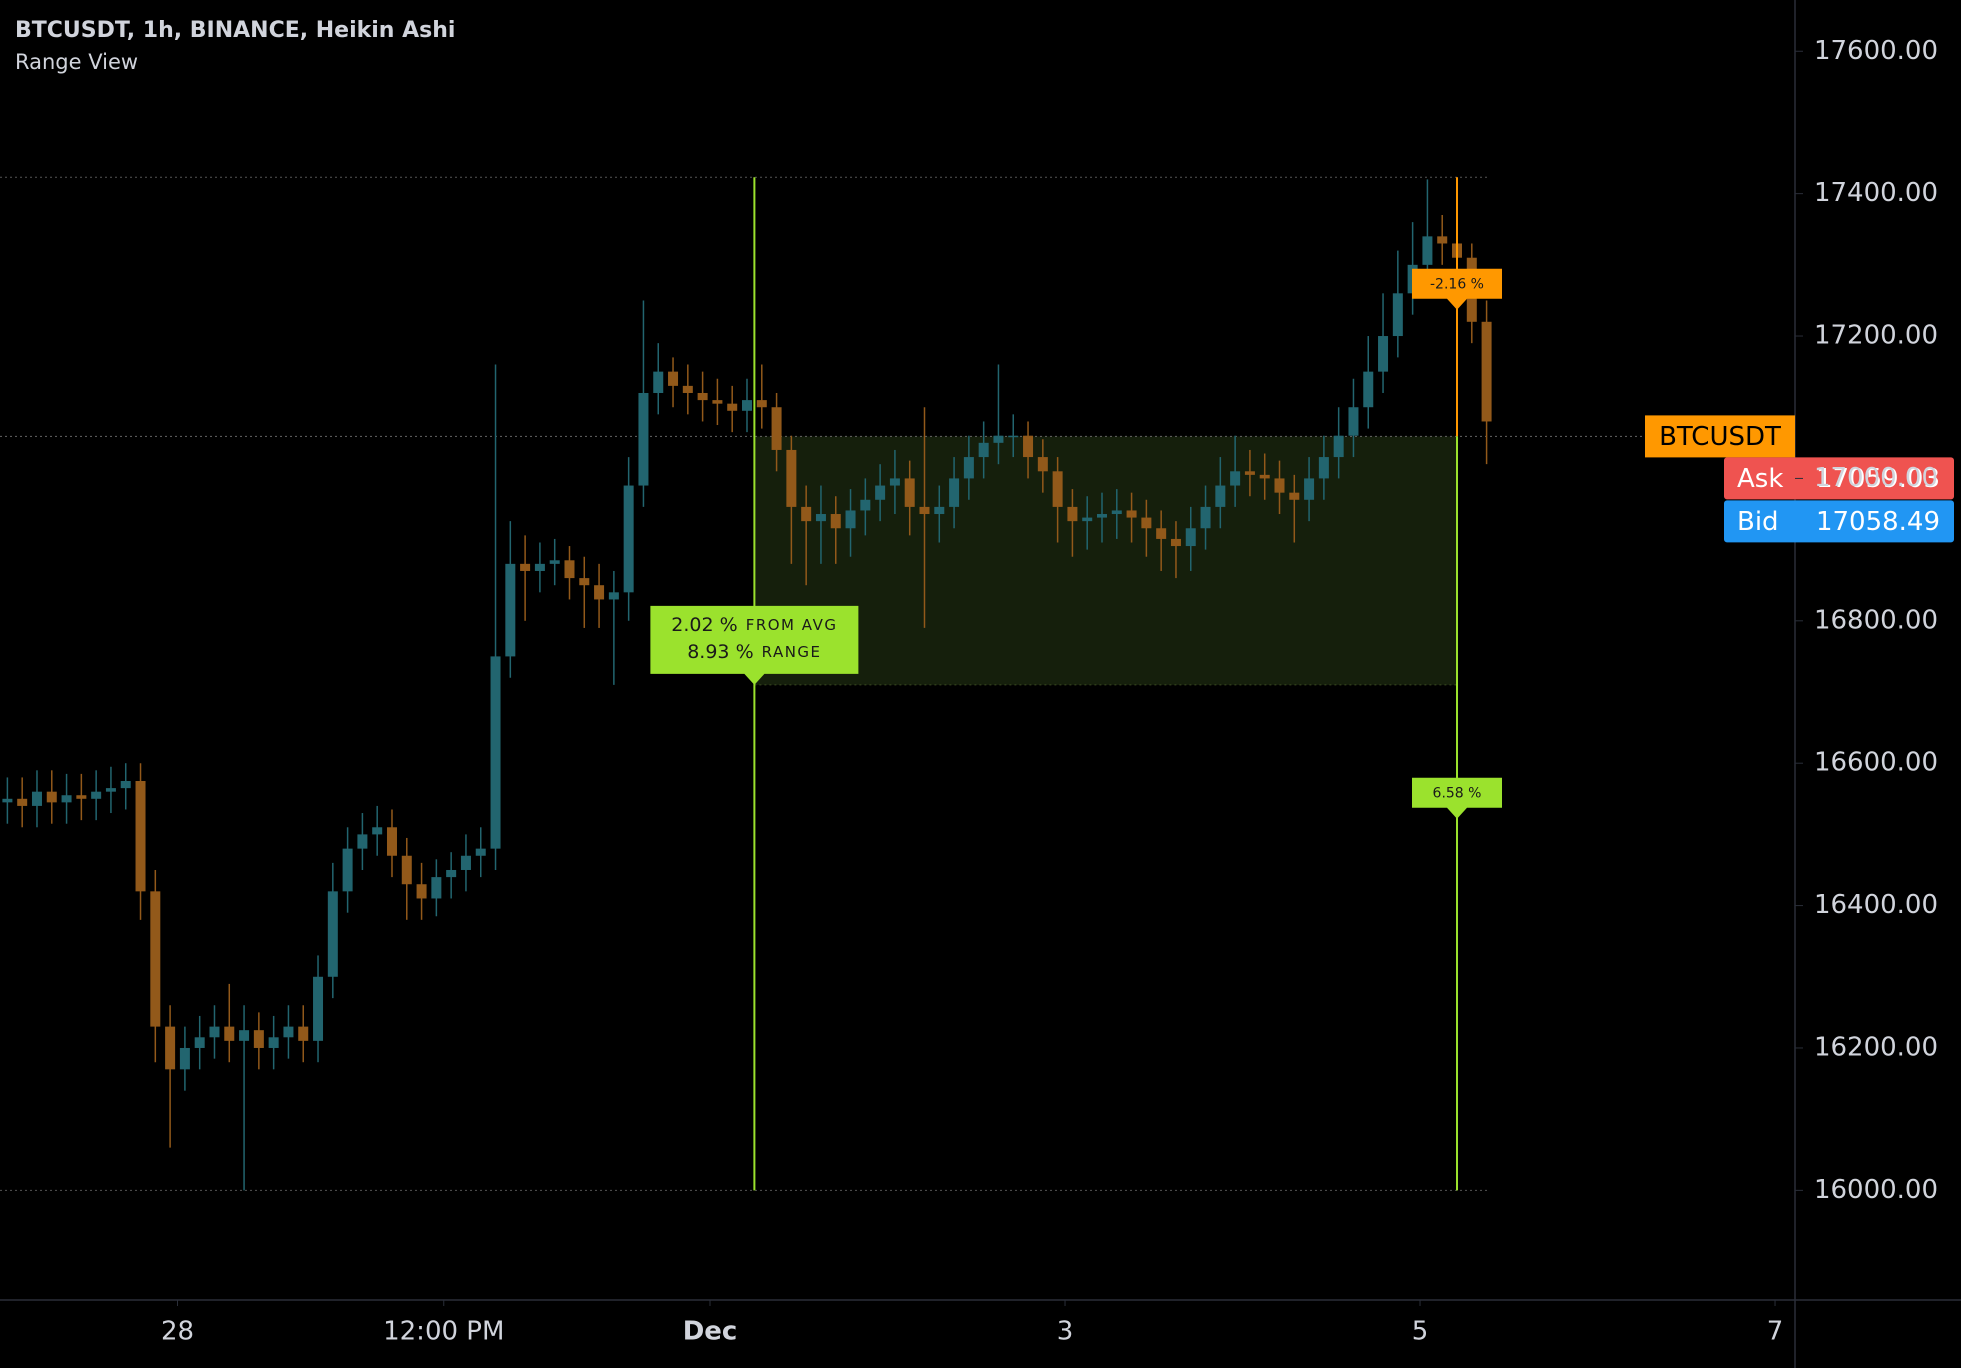  Describe the element at coordinates (704, 624) in the screenshot. I see `range-label-value: 2.02 %` at that location.